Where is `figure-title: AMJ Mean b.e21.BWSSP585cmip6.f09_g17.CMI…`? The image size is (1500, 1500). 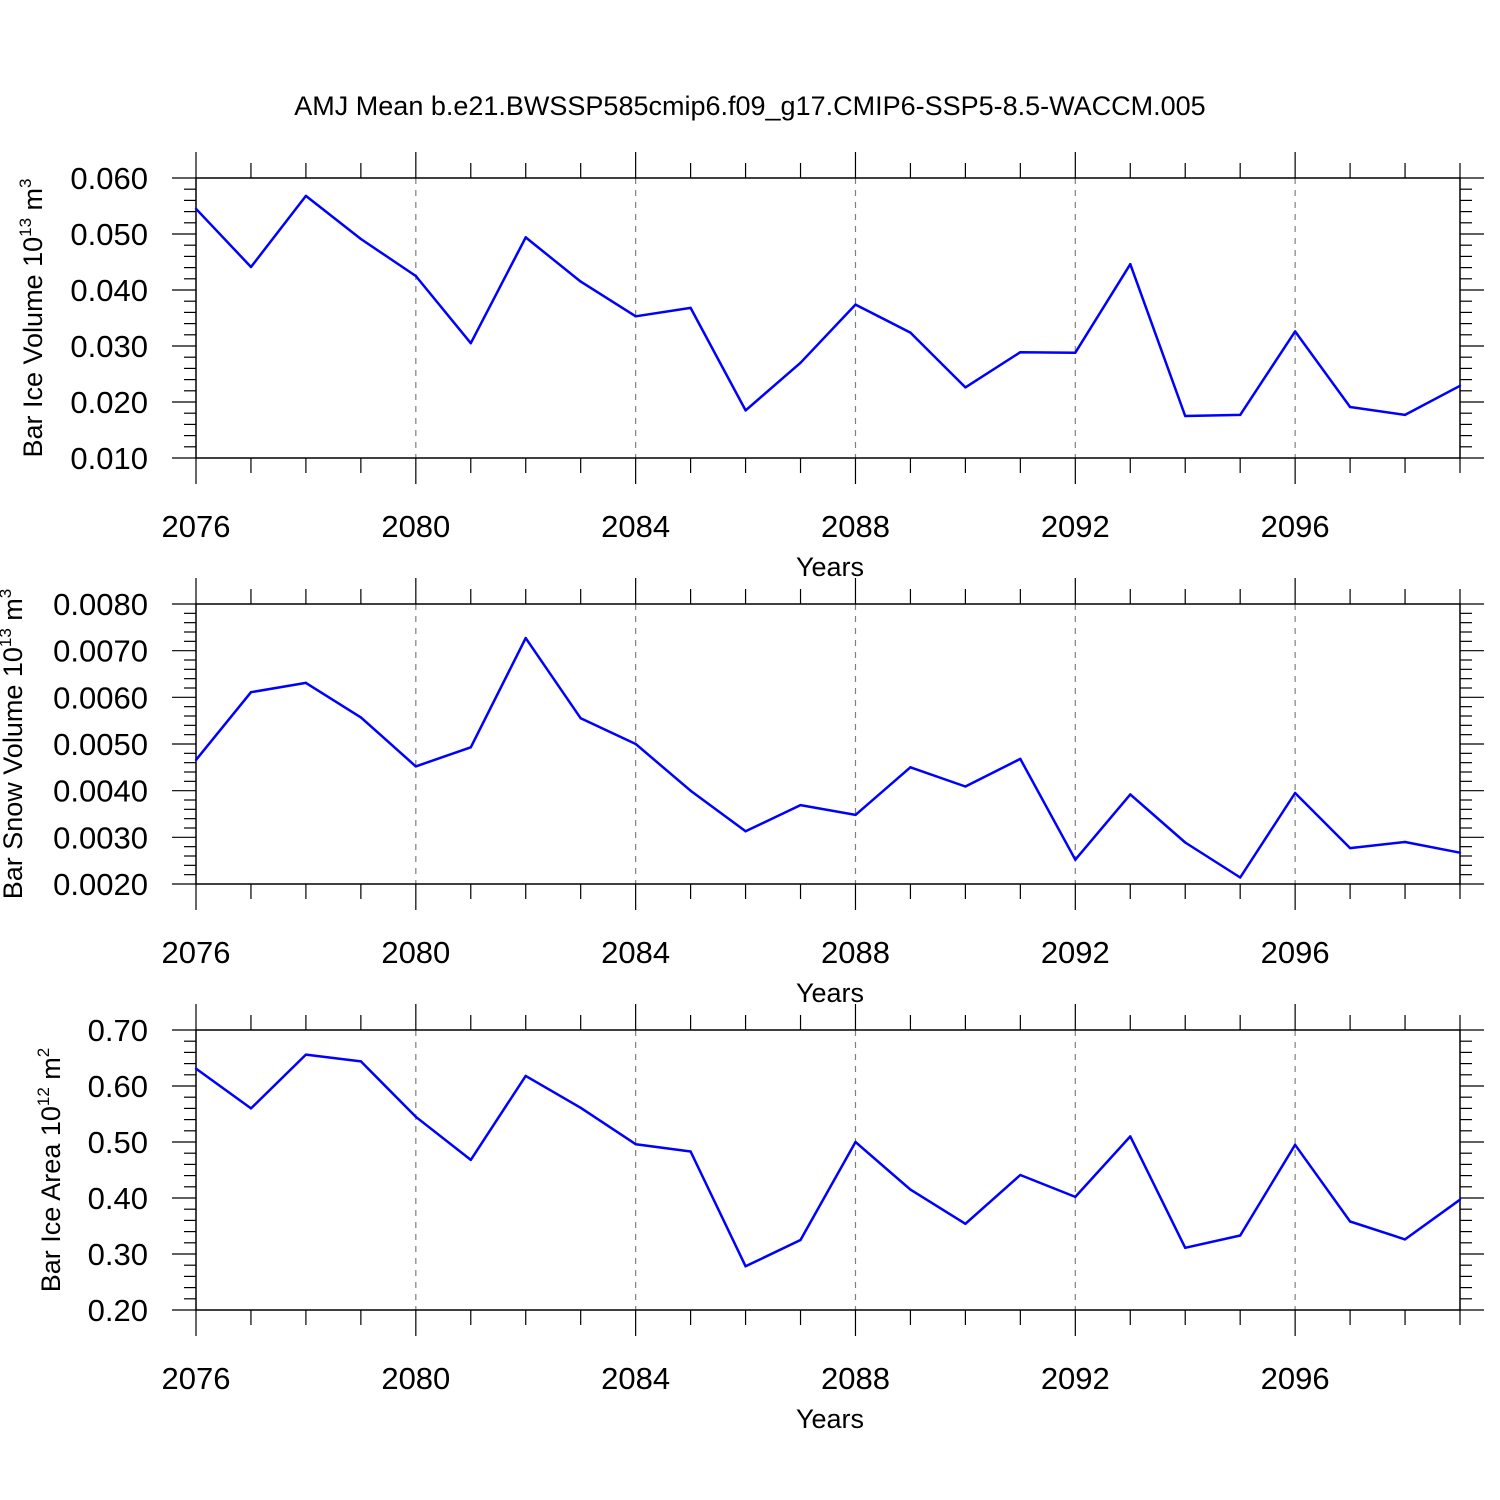 figure-title: AMJ Mean b.e21.BWSSP585cmip6.f09_g17.CMI… is located at coordinates (749, 106).